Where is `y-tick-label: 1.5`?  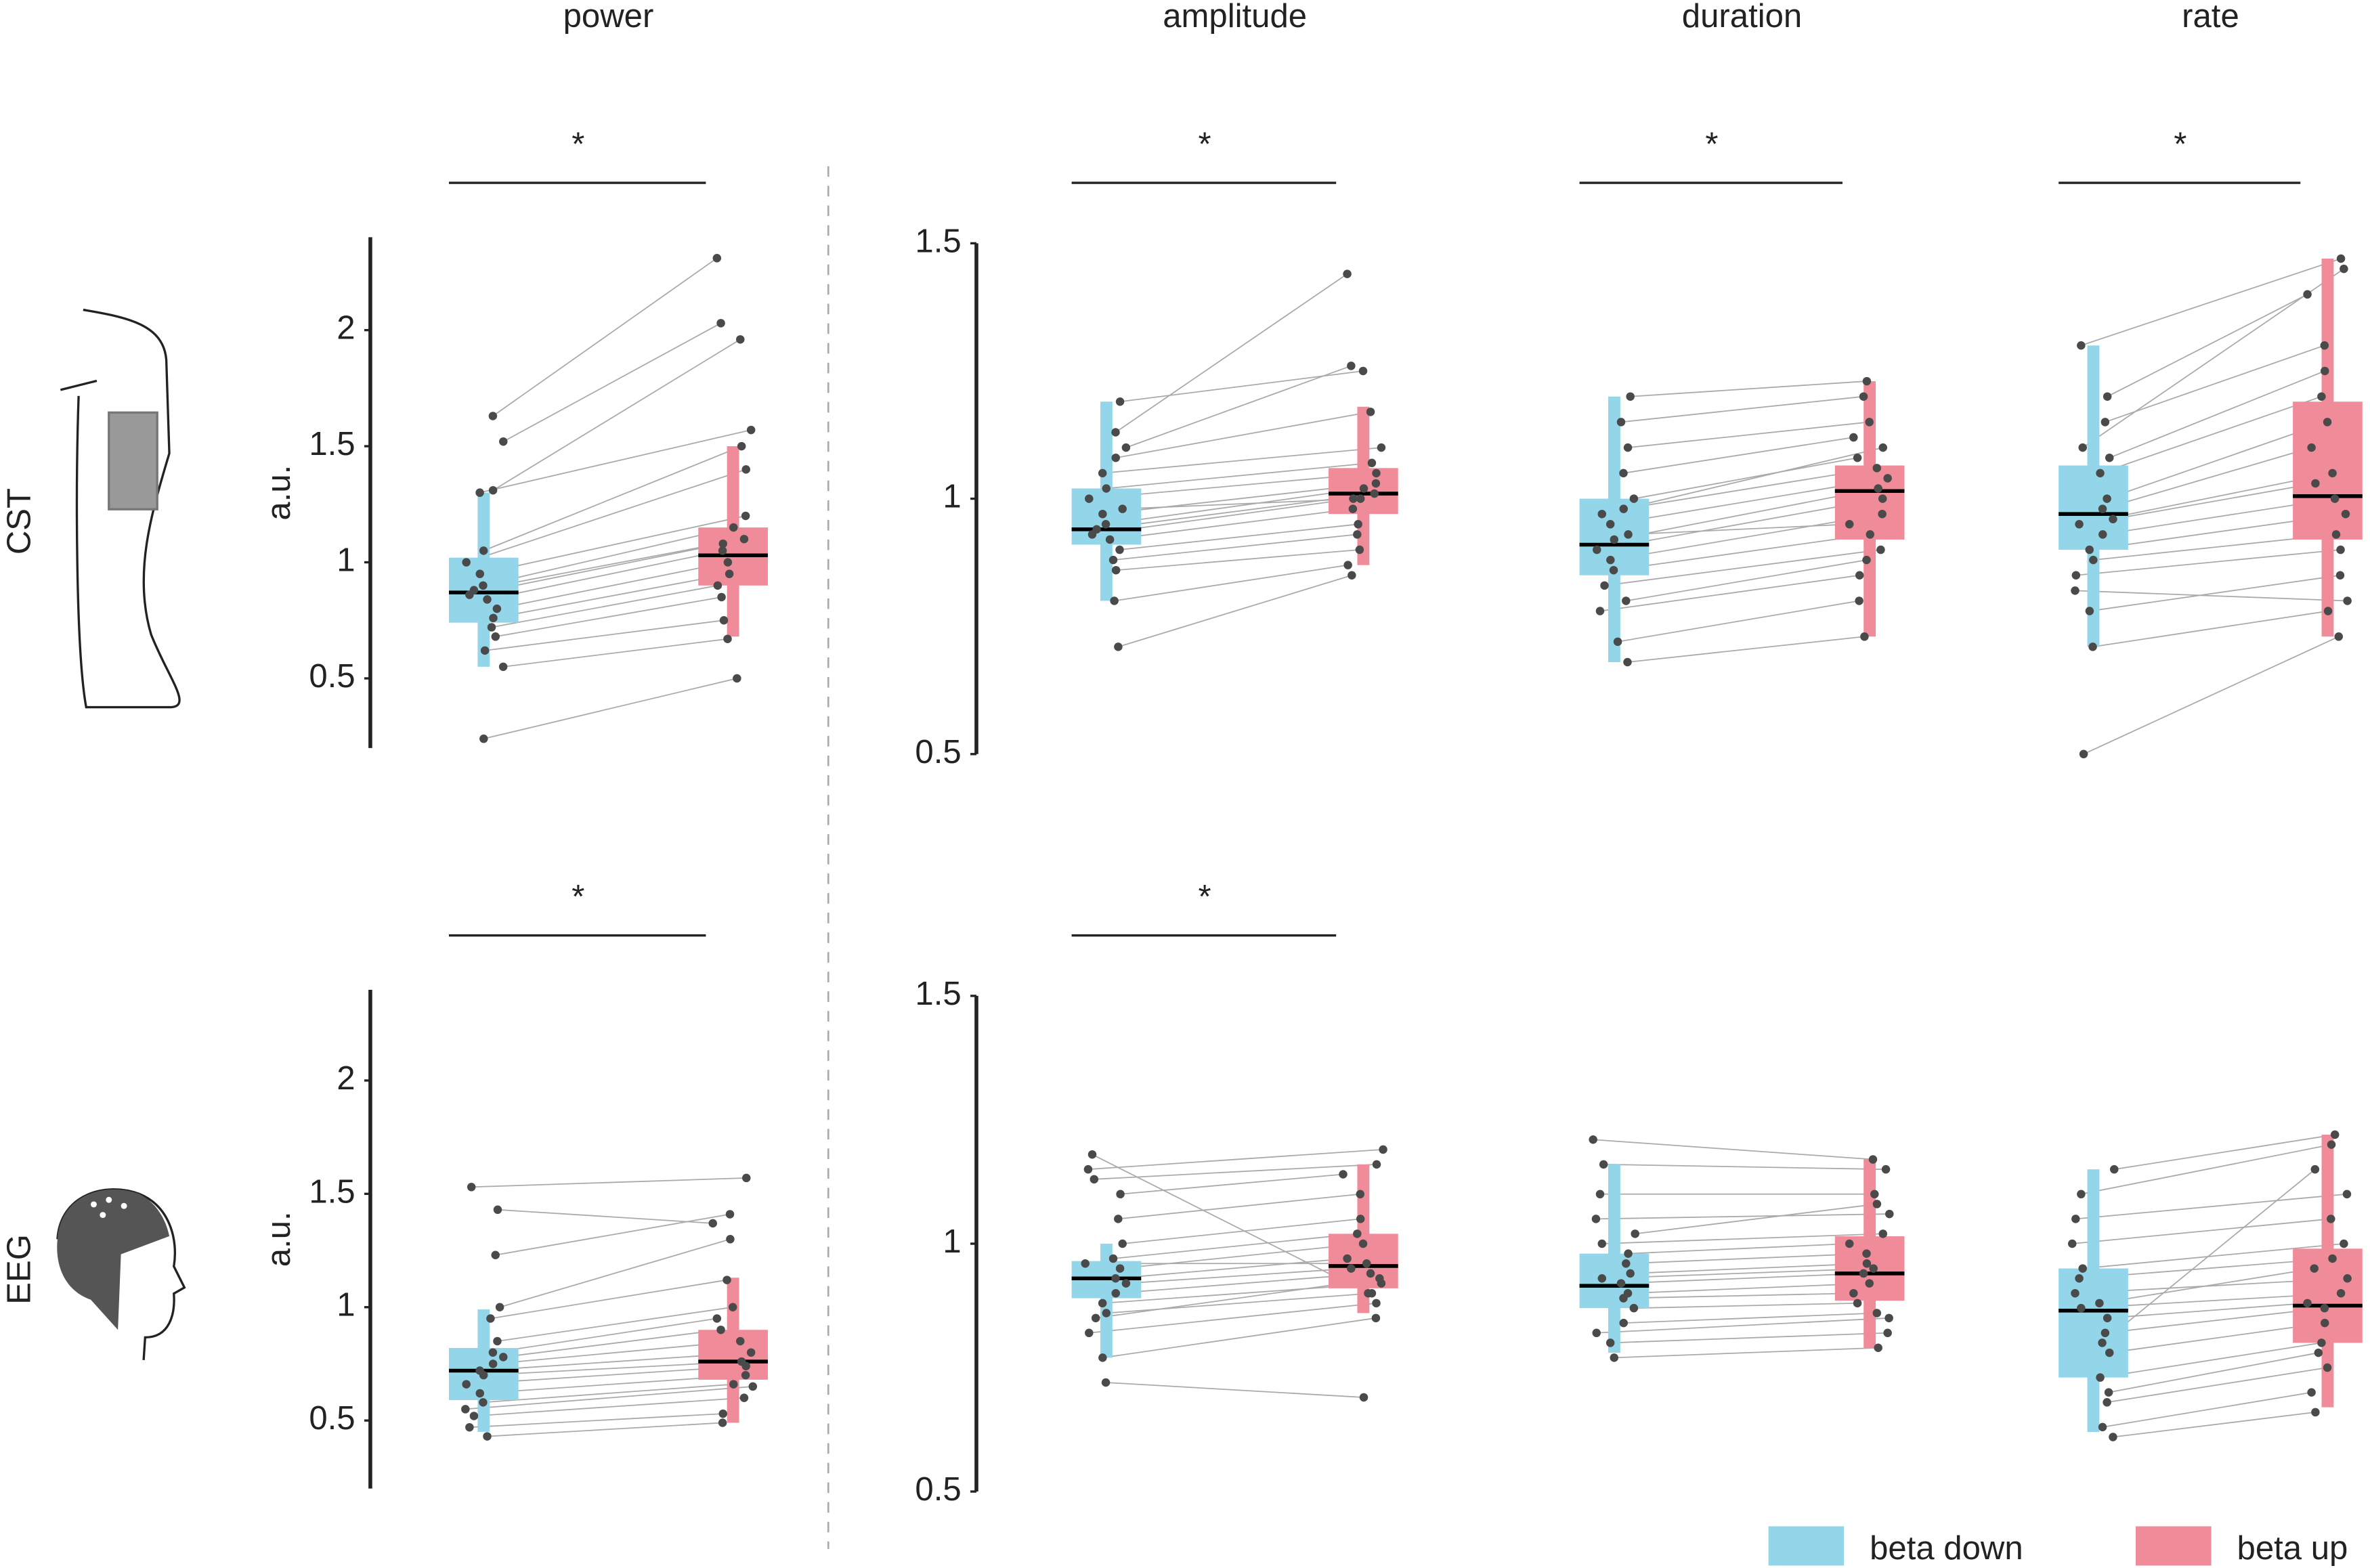
y-tick-label: 1.5 is located at coordinates (938, 994).